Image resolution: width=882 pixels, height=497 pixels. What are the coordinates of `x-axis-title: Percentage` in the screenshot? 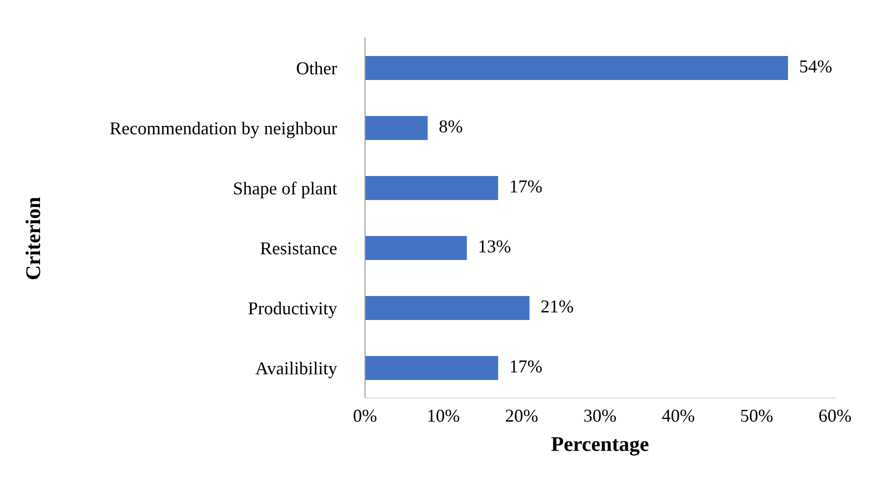 It's located at (599, 446).